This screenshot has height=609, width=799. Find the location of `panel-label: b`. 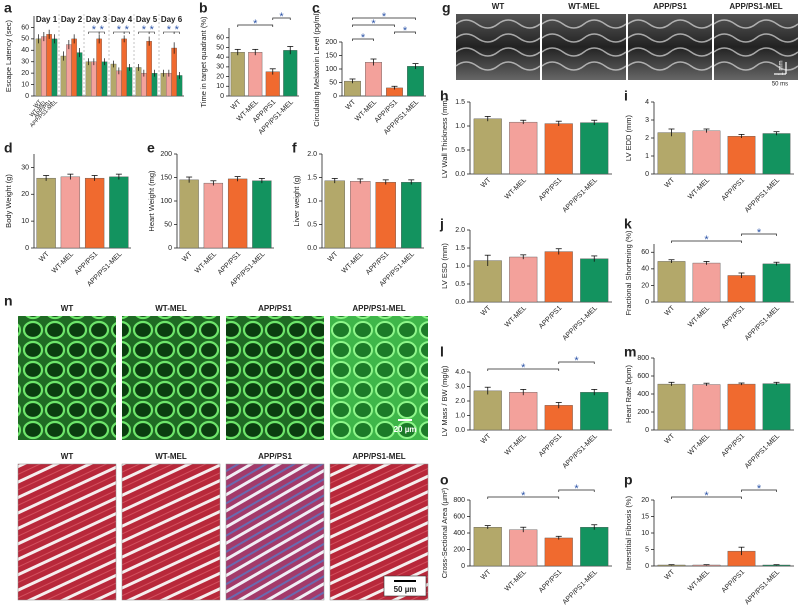

panel-label: b is located at coordinates (203, 8).